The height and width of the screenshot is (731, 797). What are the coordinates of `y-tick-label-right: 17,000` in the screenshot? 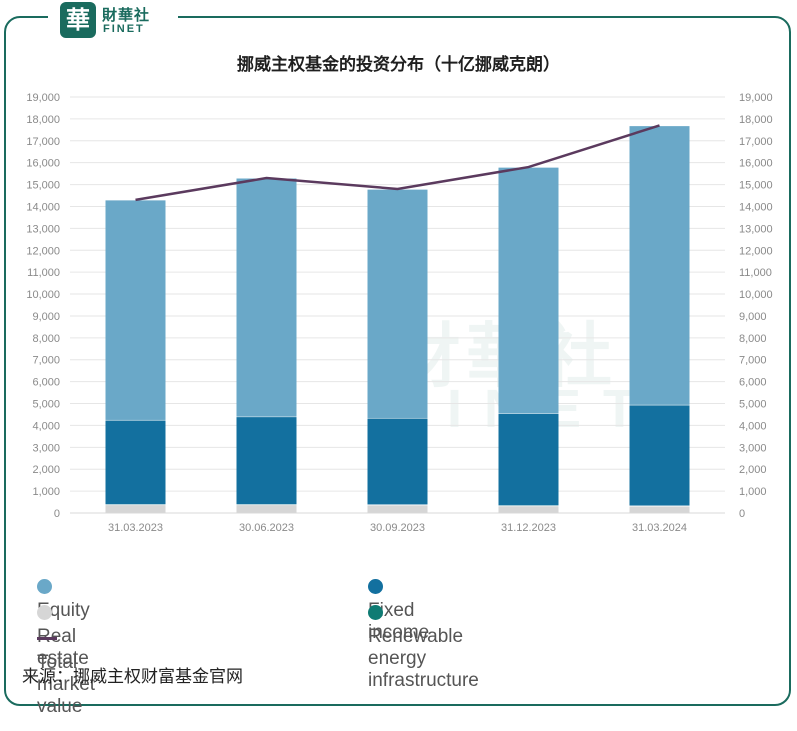 It's located at (756, 142).